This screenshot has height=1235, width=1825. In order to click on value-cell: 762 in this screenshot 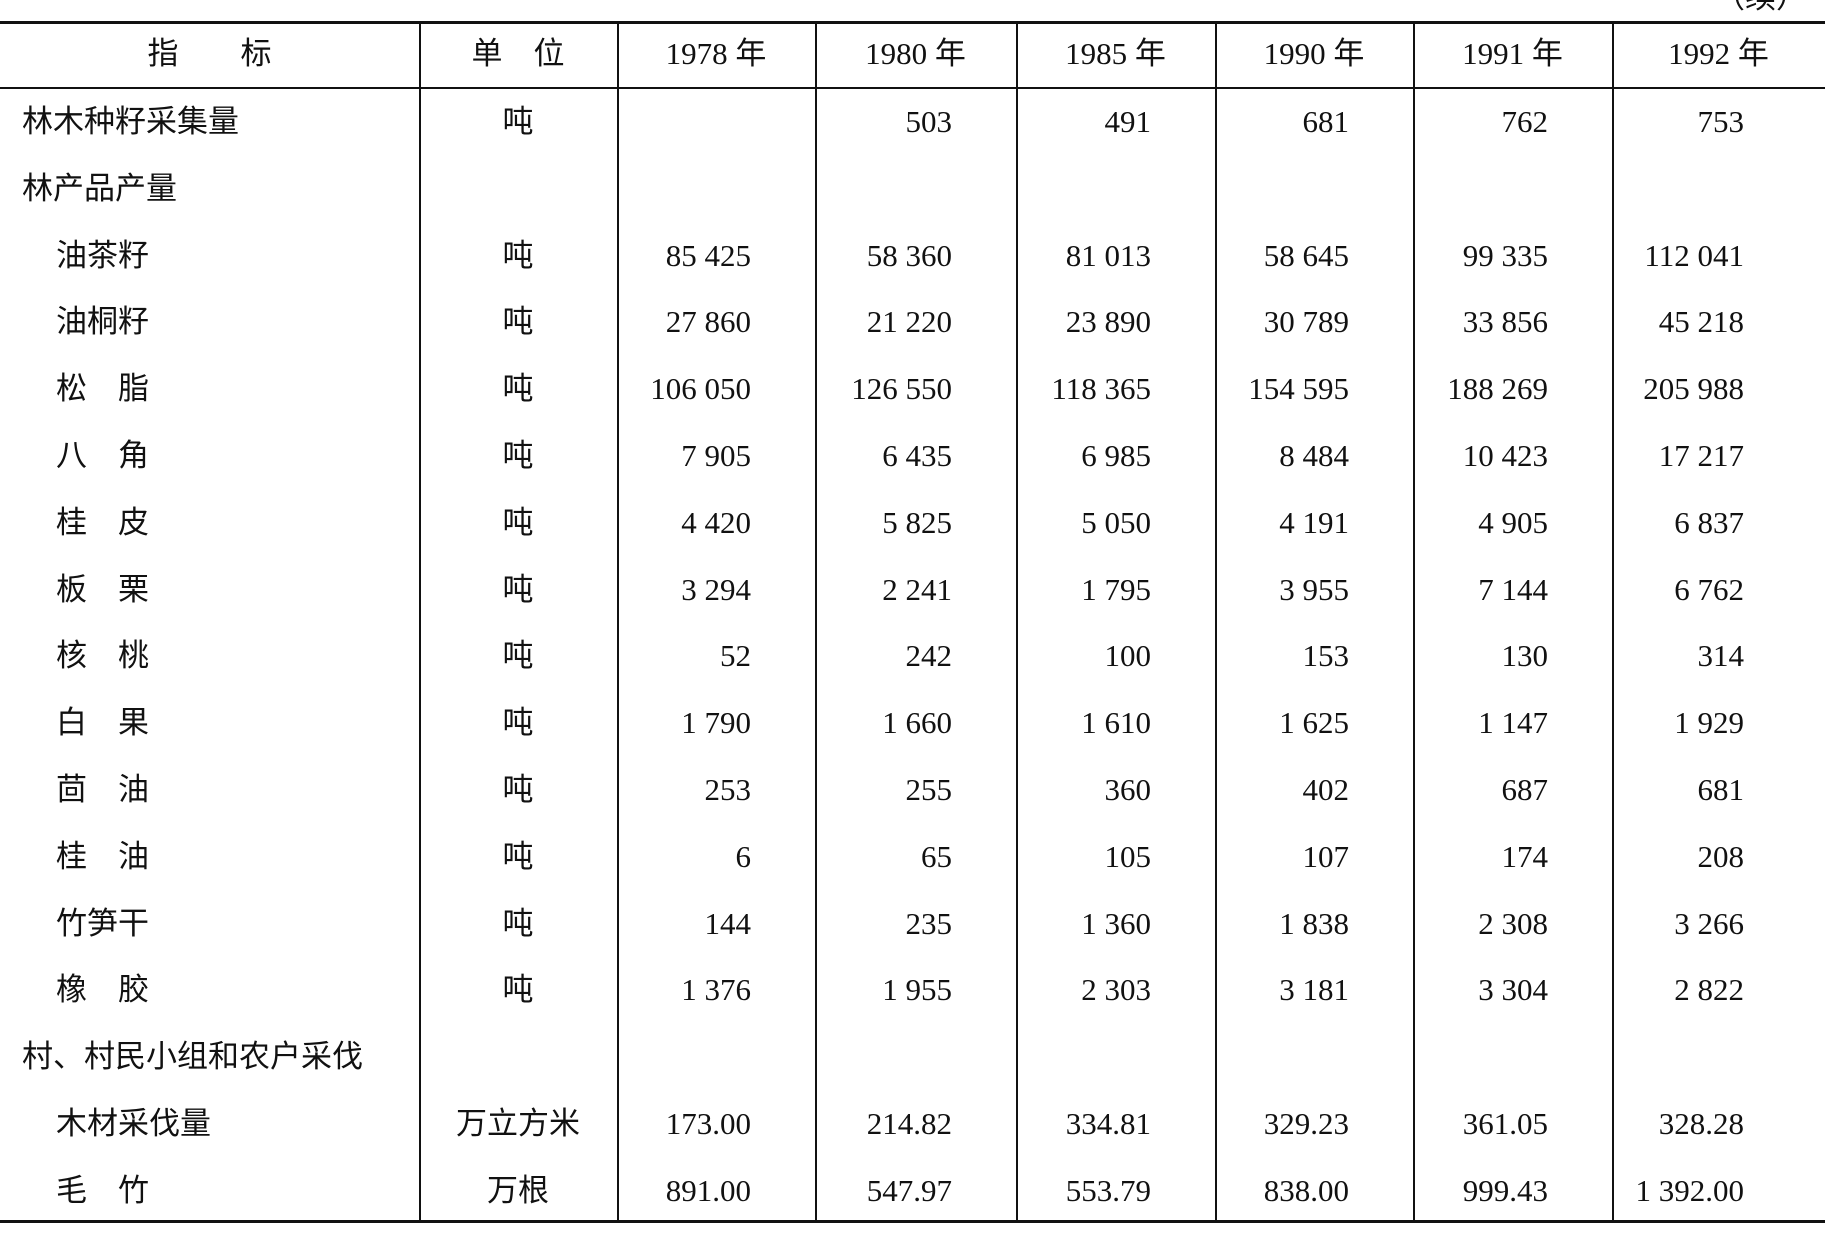, I will do `click(1525, 121)`.